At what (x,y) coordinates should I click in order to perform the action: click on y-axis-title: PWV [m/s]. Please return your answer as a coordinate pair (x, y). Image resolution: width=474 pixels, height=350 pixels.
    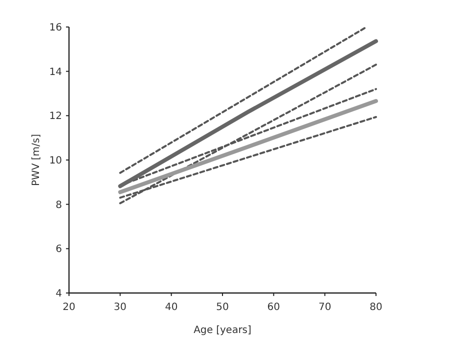
    Looking at the image, I should click on (36, 160).